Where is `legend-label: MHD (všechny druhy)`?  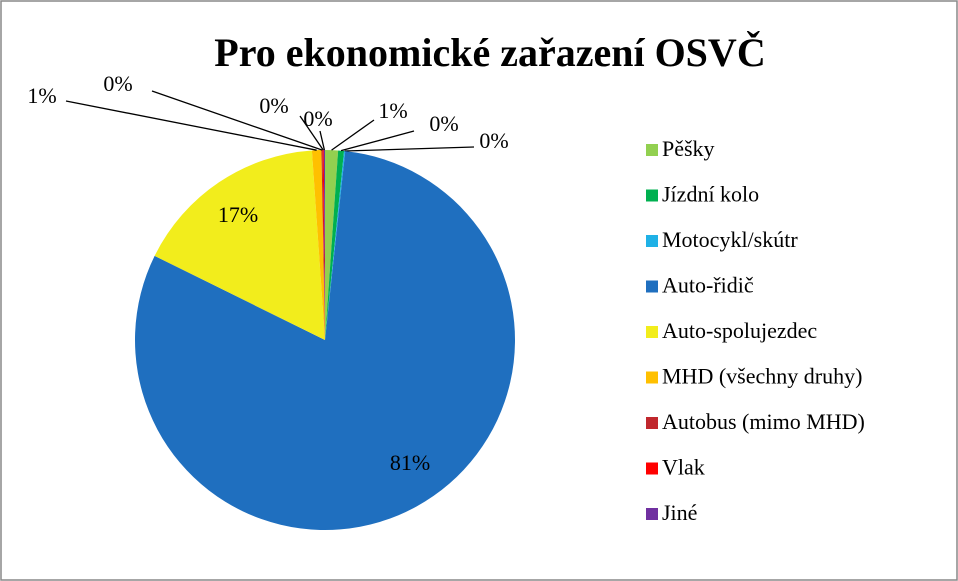 legend-label: MHD (všechny druhy) is located at coordinates (762, 376).